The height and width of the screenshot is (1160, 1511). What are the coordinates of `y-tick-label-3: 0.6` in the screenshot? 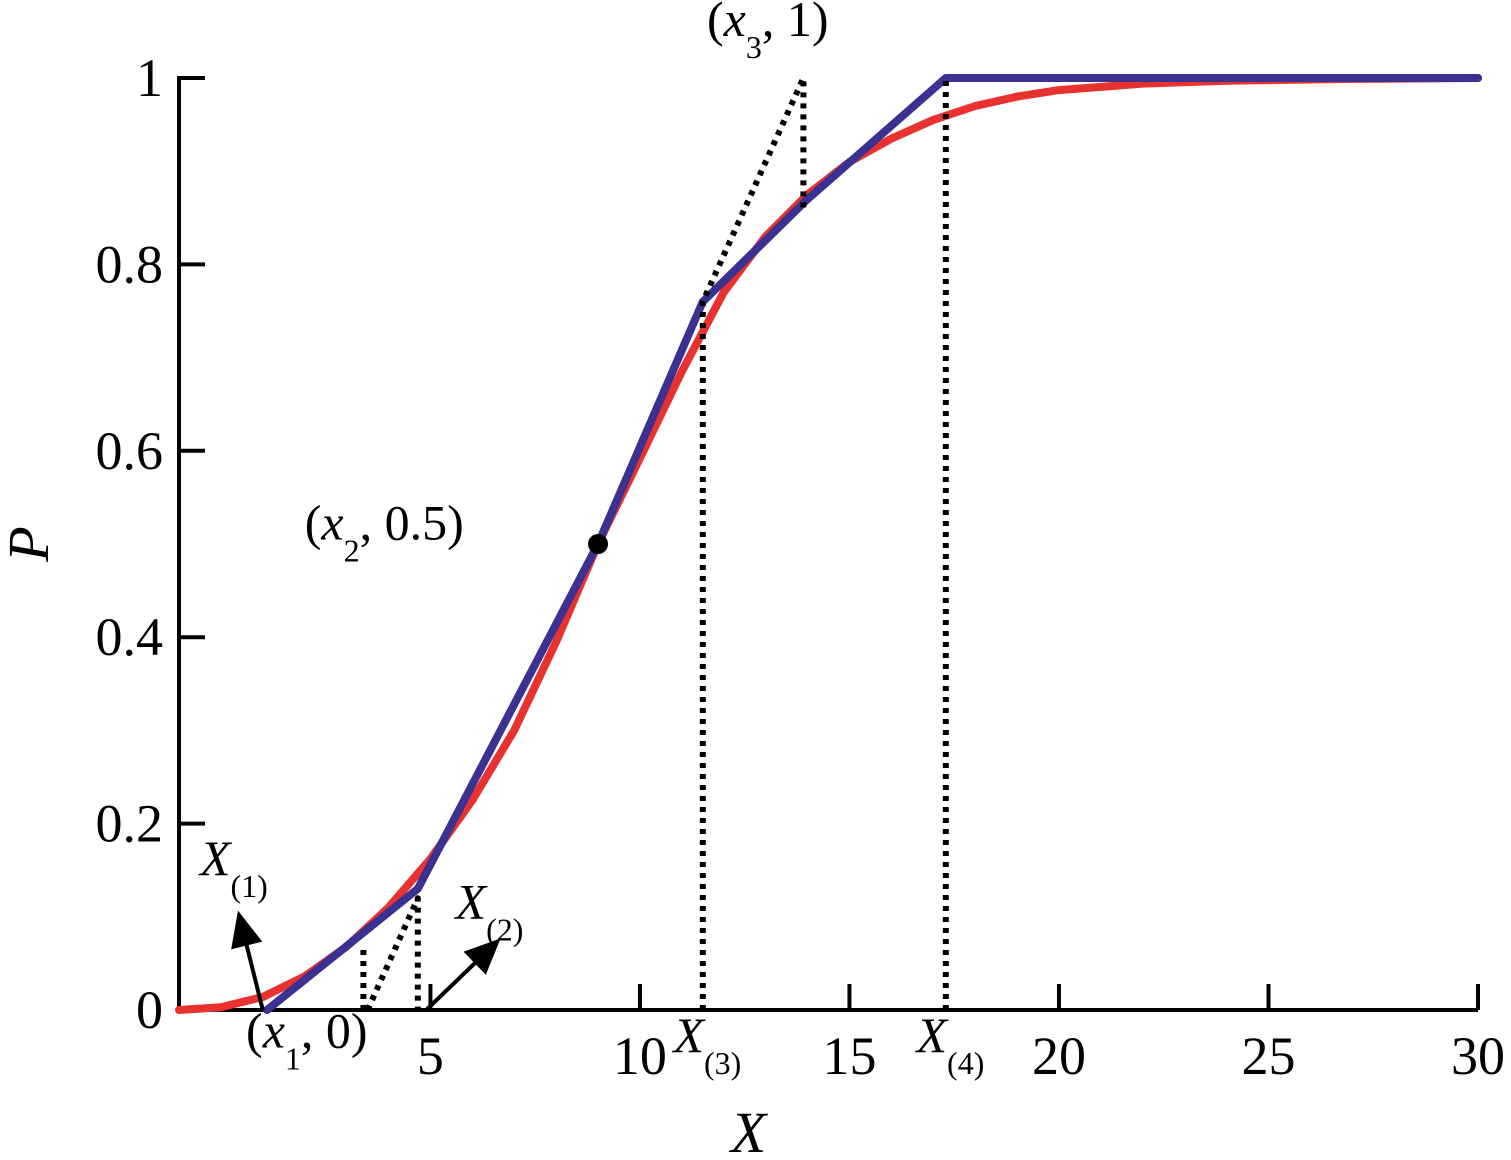 It's located at (130, 451).